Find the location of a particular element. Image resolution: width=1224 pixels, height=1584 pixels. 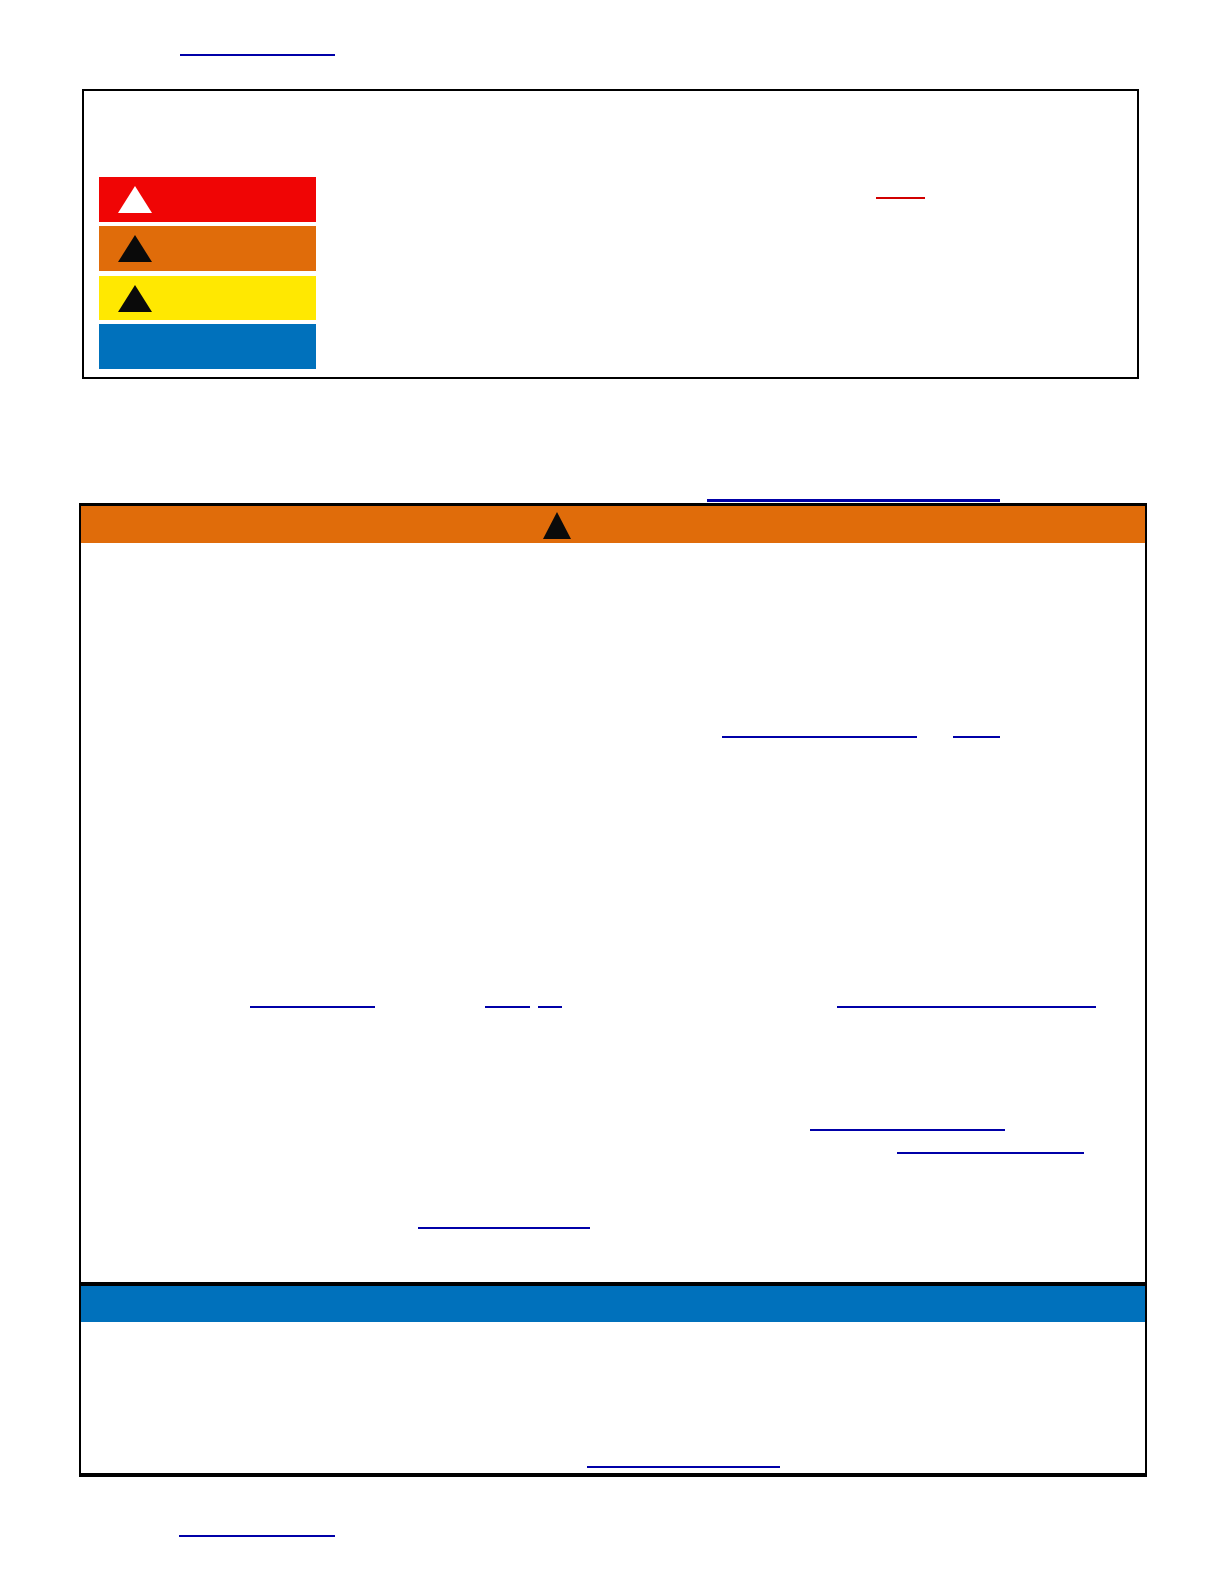

danger-signal-bar is located at coordinates (207, 199).